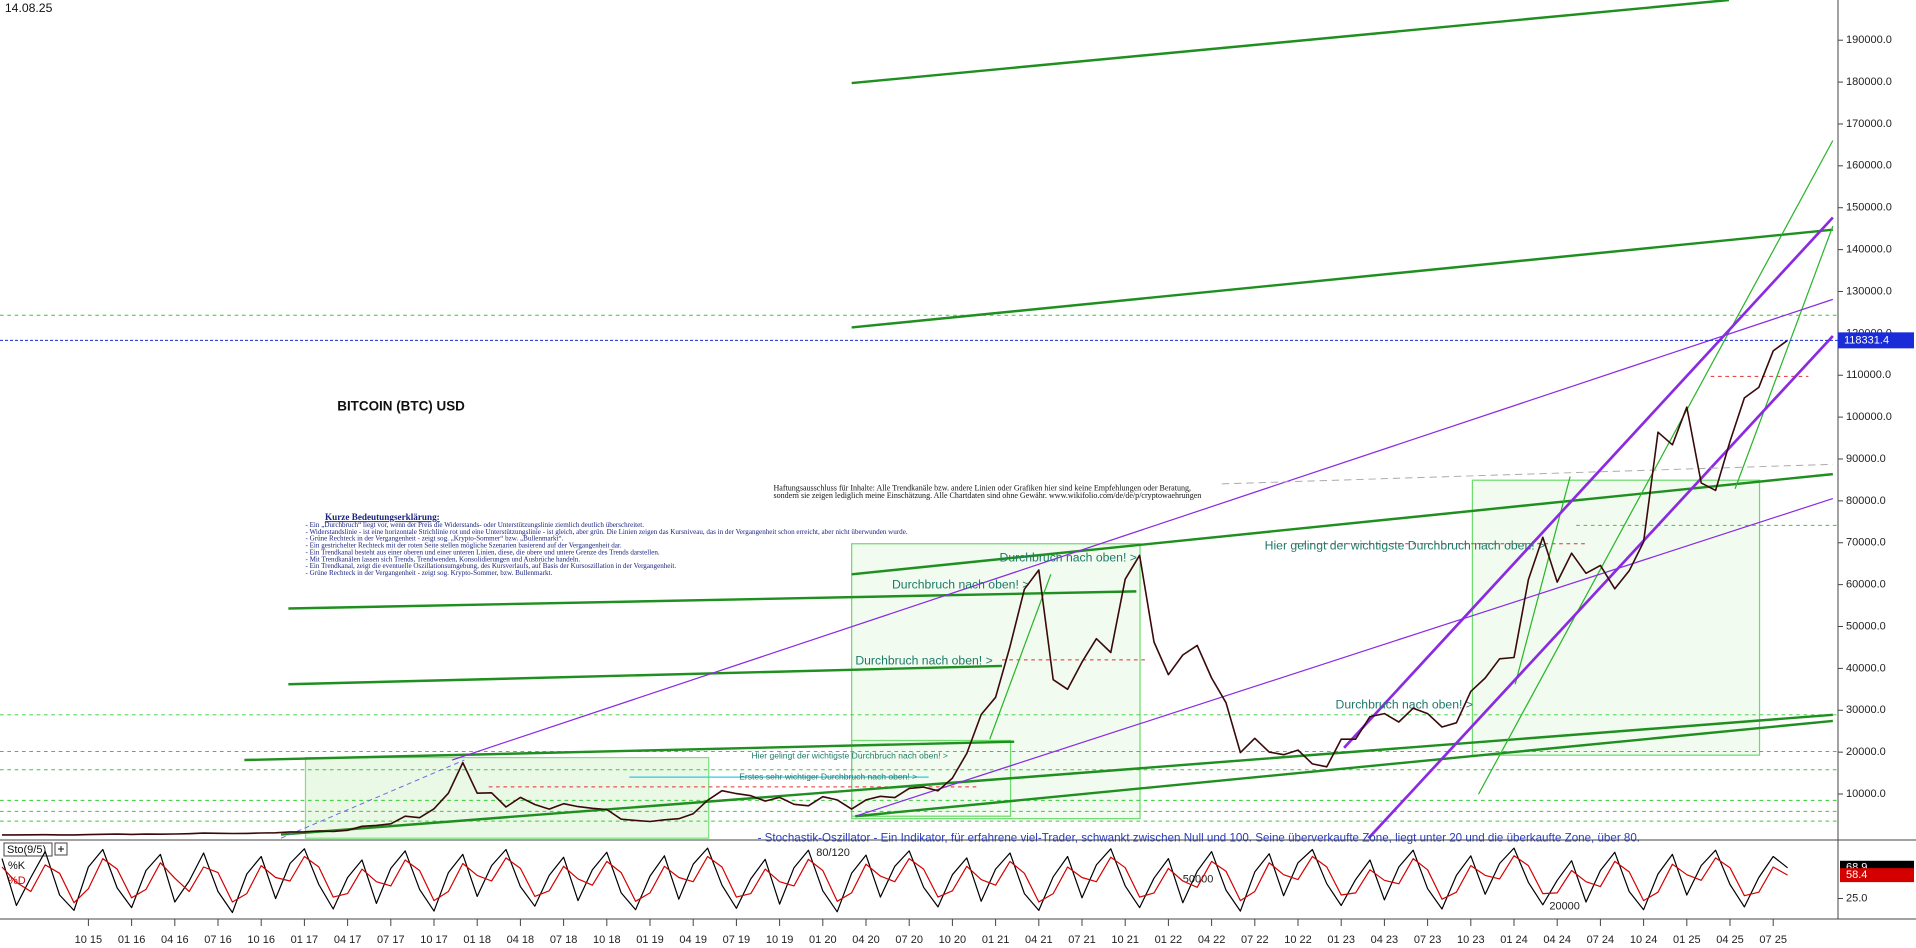  Describe the element at coordinates (1869, 166) in the screenshot. I see `y-tick-label: 160000.0` at that location.